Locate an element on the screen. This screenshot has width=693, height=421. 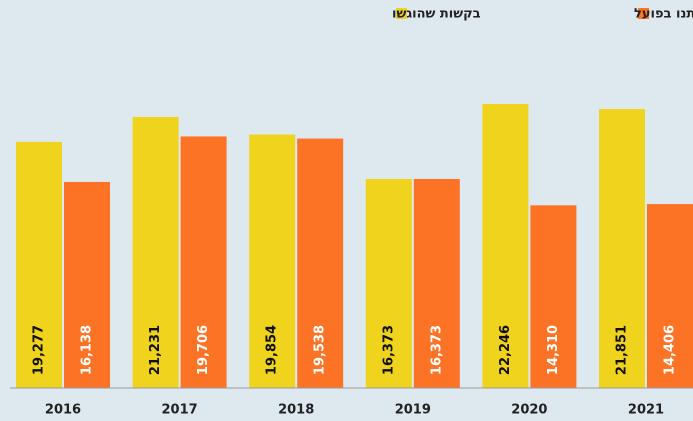
legend-label: בקשות שהוגשו is located at coordinates (436, 14).